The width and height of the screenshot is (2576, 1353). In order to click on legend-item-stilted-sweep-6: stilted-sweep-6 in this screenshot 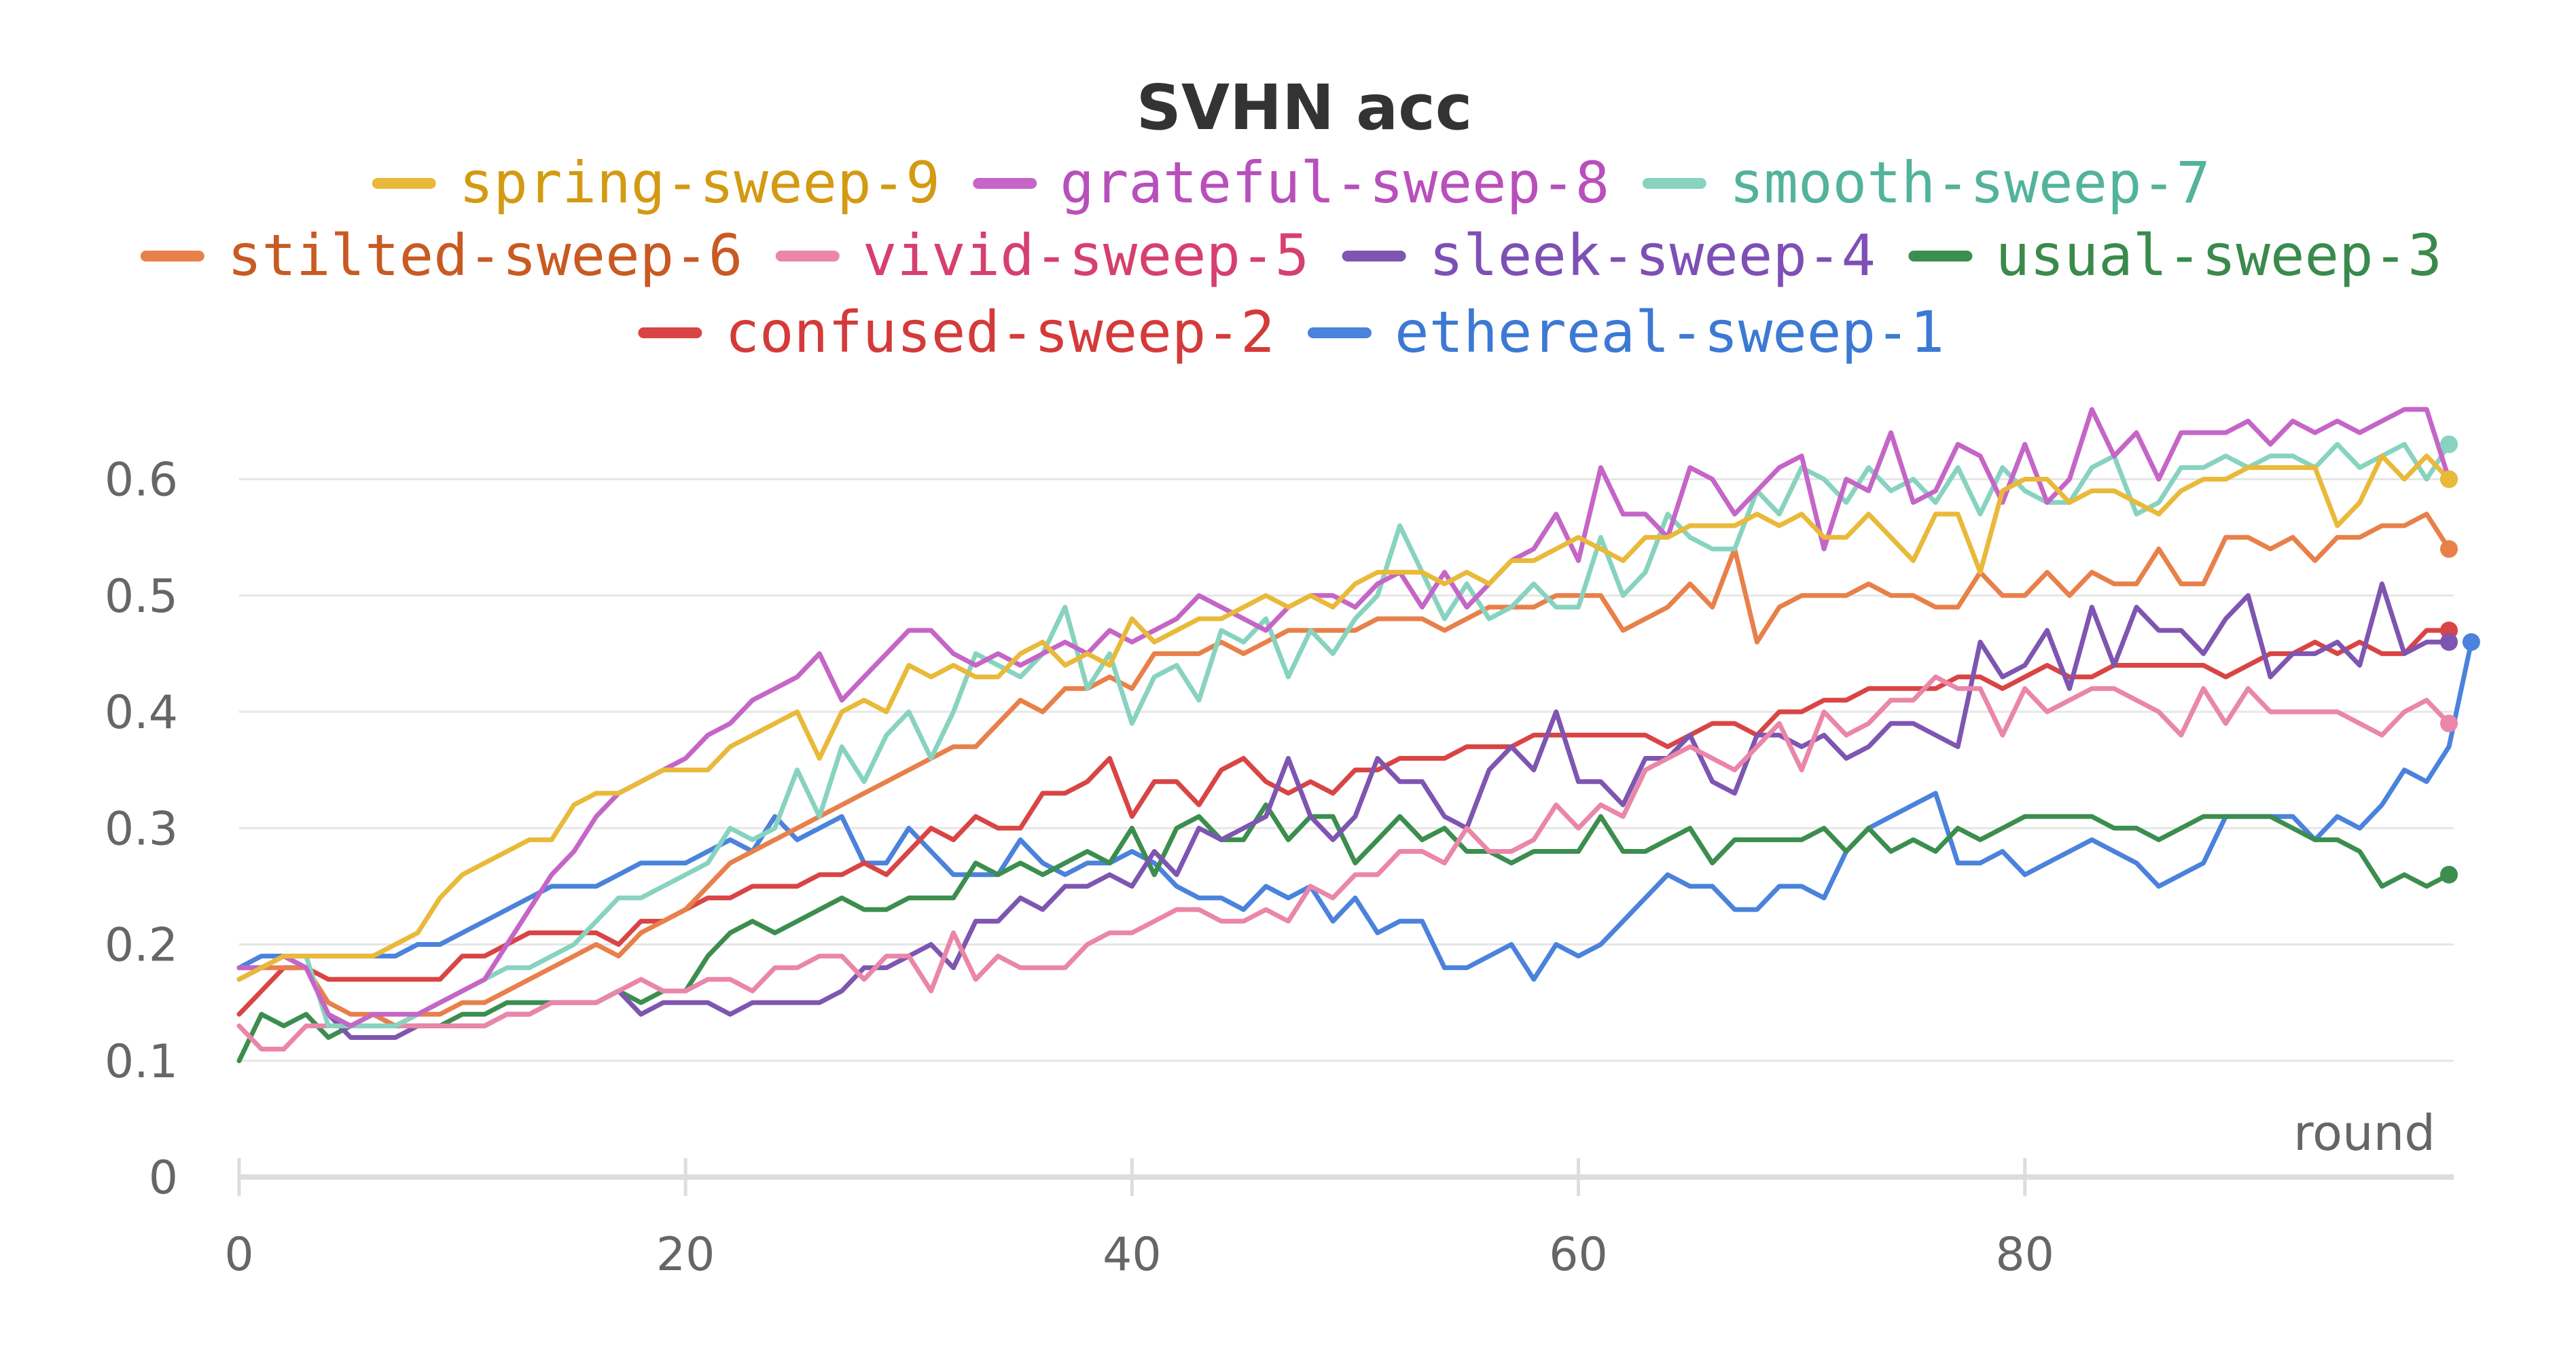, I will do `click(442, 255)`.